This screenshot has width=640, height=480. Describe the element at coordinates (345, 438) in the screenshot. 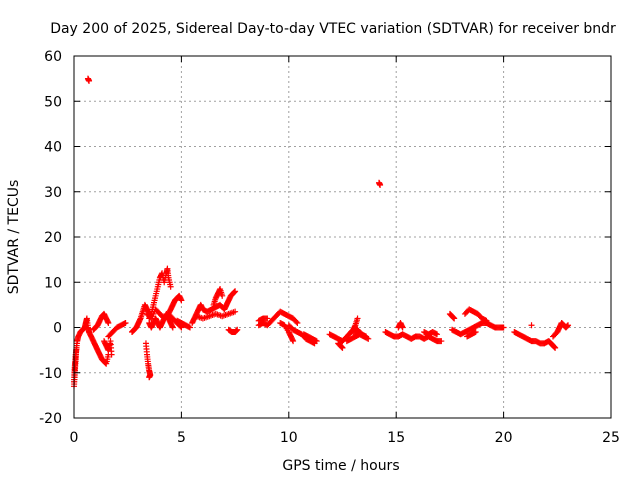

I see `x-tick-labels: 0 5 10 15 20 25` at that location.